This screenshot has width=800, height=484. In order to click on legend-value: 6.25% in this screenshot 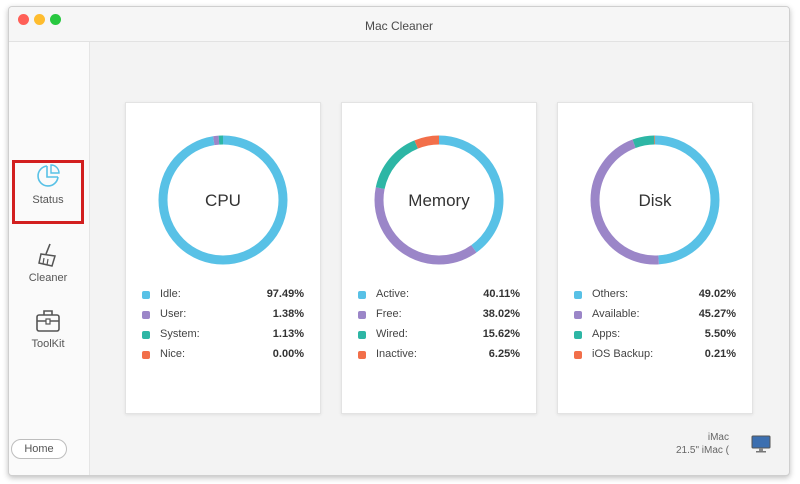, I will do `click(504, 354)`.